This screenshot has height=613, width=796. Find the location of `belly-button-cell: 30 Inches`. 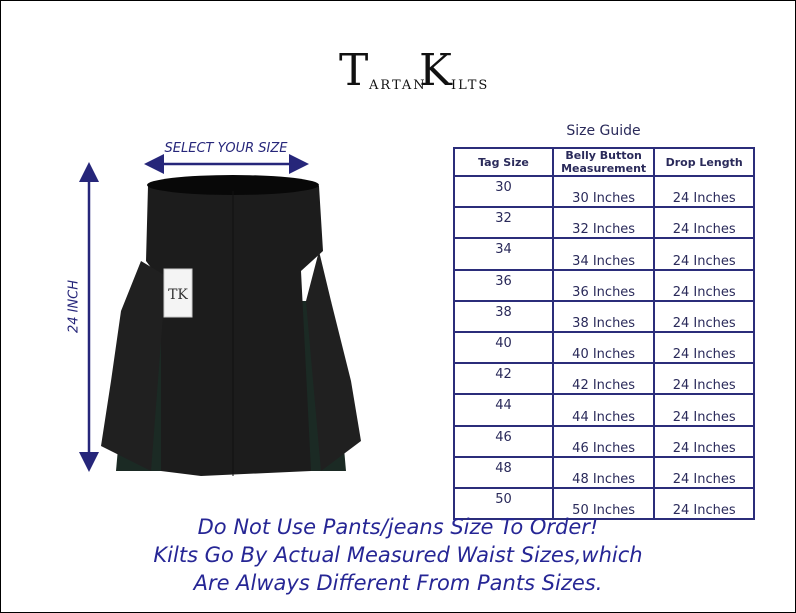

belly-button-cell: 30 Inches is located at coordinates (603, 191).